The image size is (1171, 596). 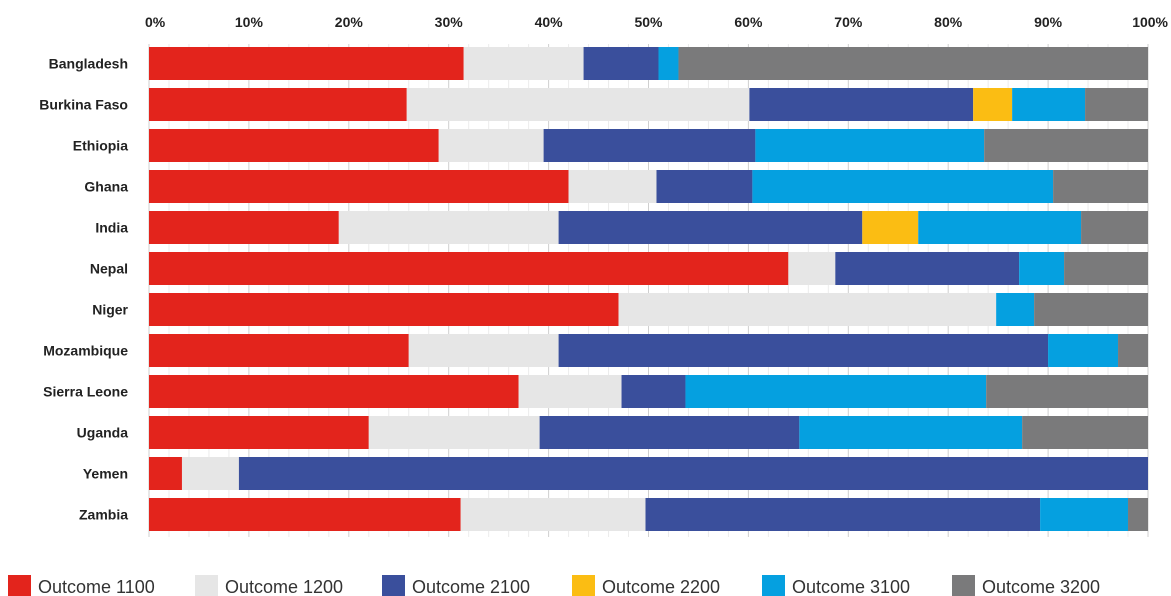 I want to click on category-label: Yemen, so click(x=105, y=474).